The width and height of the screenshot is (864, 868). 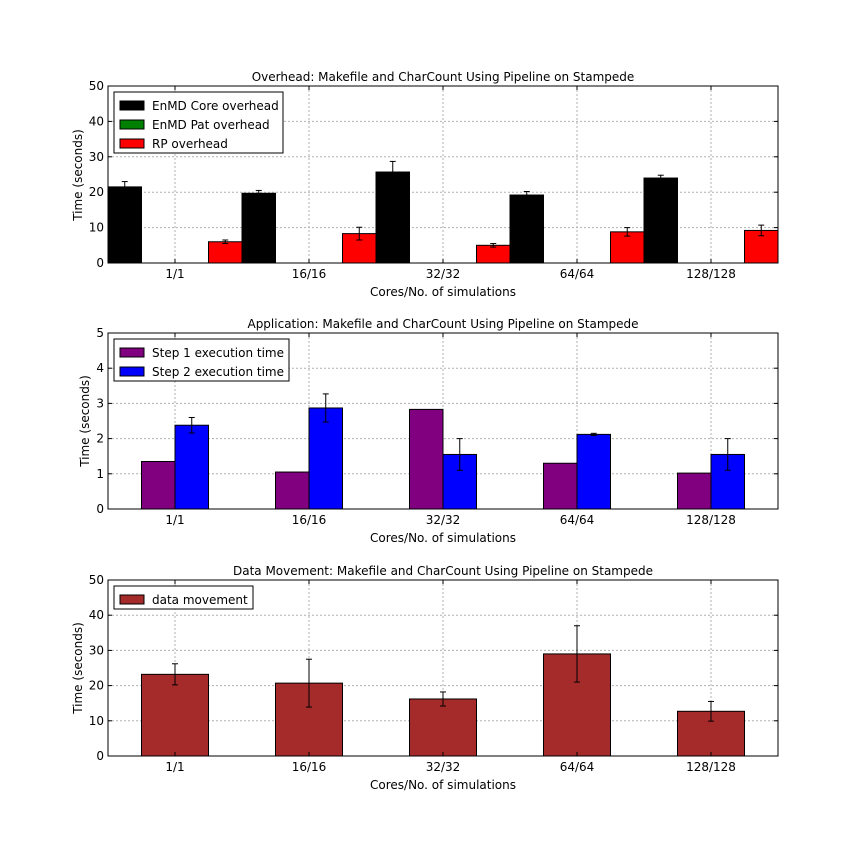 I want to click on data-movement-chart-ylabel: Time (seconds), so click(x=78, y=668).